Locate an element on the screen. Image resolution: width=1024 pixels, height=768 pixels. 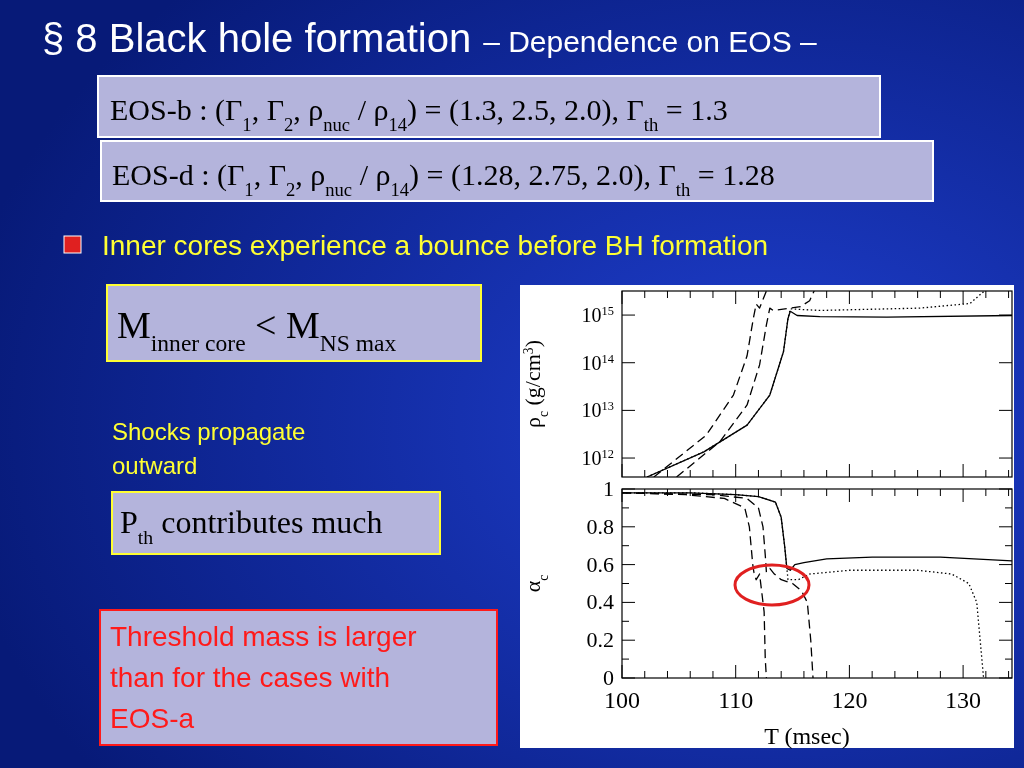
y-tick-label: 10$^{12}$ is located at coordinates (597, 458).